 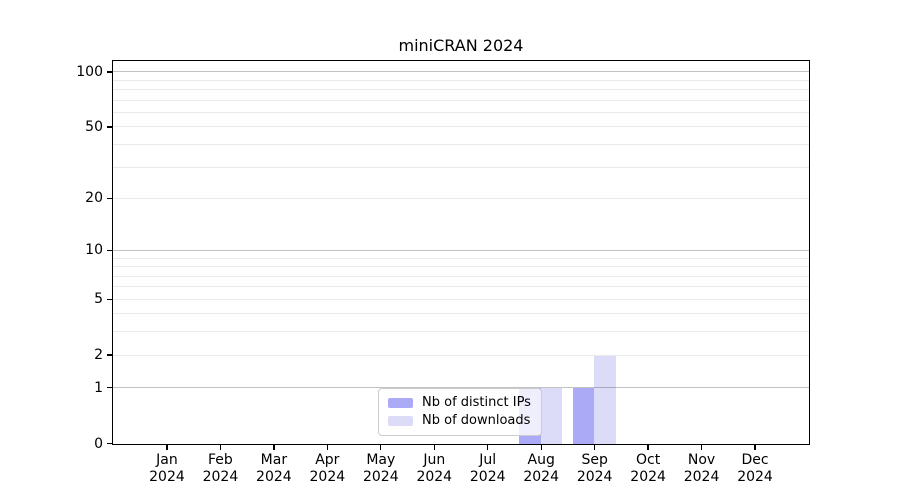 I want to click on x-tick-label: Nov 2024, so click(x=701, y=468).